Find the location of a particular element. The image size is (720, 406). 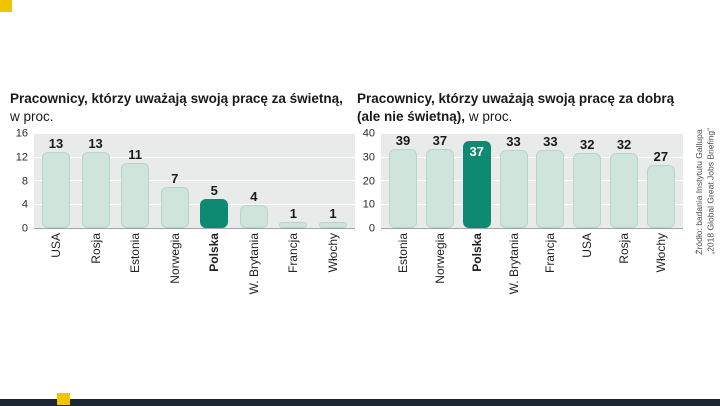

category-slot: Estonia is located at coordinates (403, 279).